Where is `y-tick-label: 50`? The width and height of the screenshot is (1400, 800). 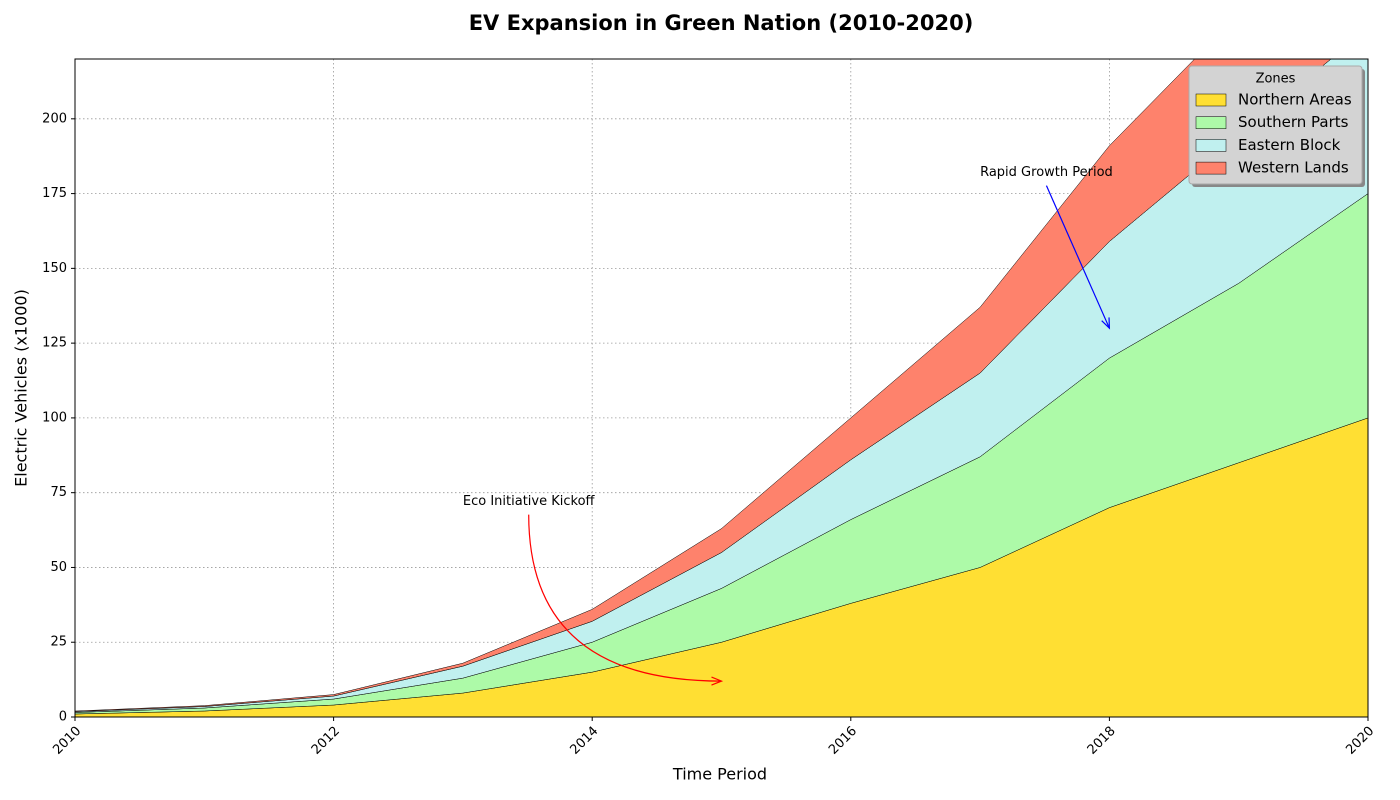
y-tick-label: 50 is located at coordinates (58, 567).